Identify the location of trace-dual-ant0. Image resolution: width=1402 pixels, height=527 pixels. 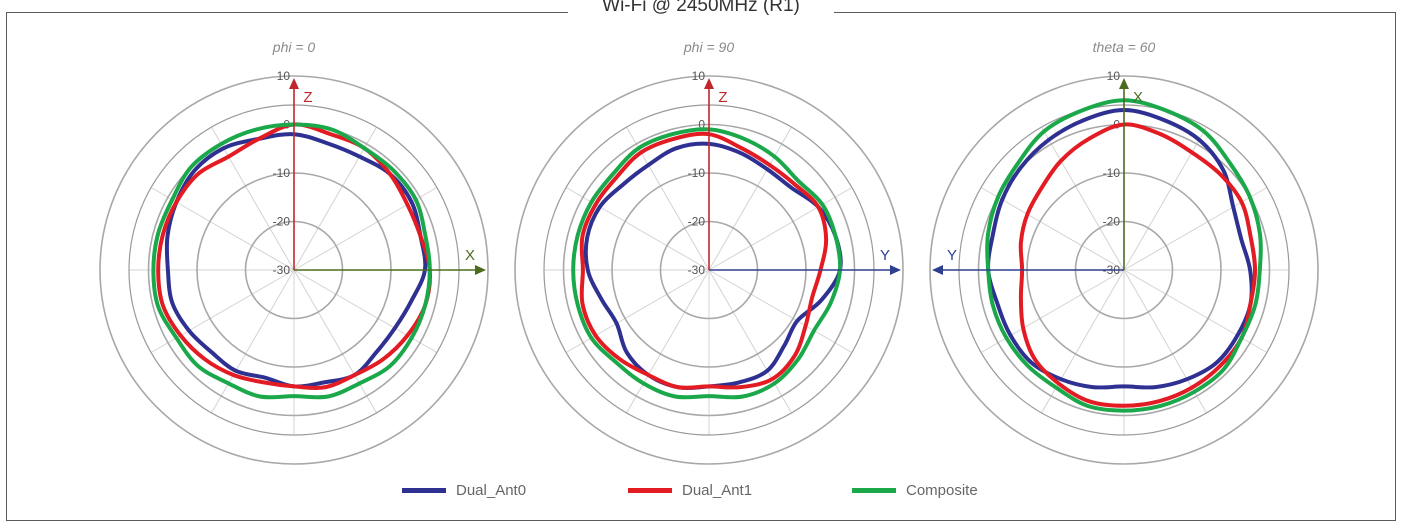
(1120, 249).